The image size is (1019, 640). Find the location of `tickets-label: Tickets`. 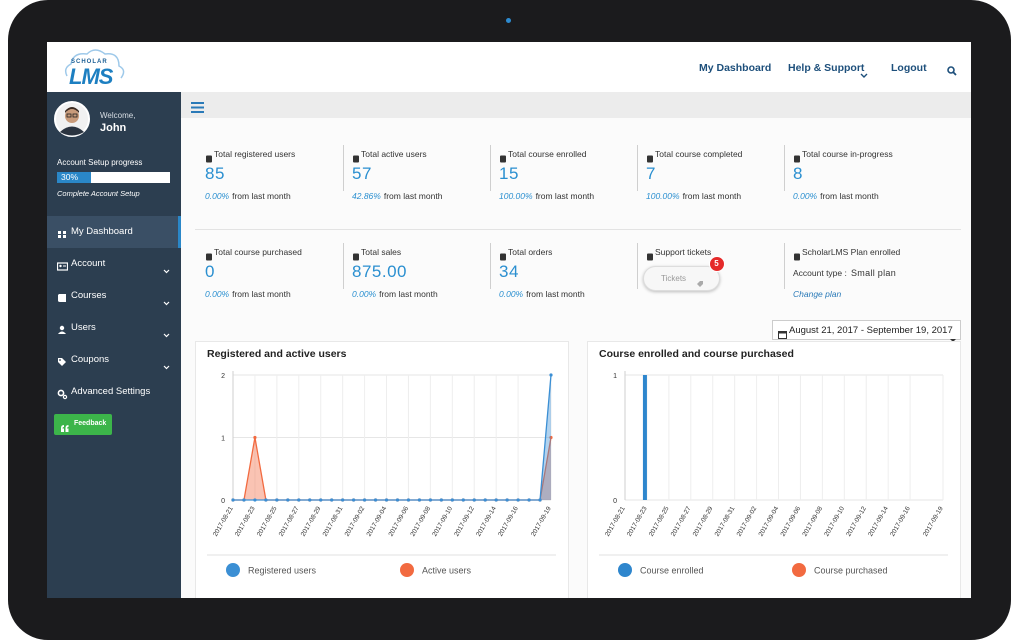

tickets-label: Tickets is located at coordinates (673, 278).